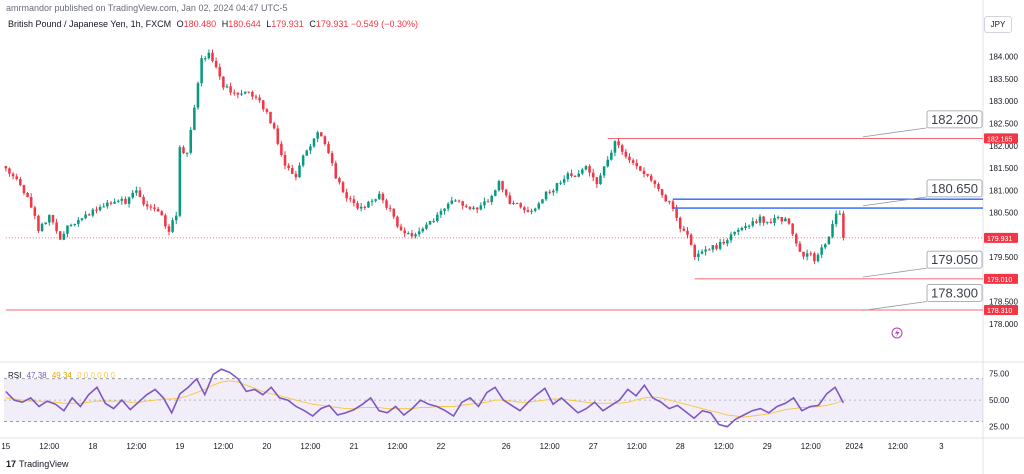 This screenshot has height=474, width=1024. I want to click on currency-badge: JPY, so click(998, 24).